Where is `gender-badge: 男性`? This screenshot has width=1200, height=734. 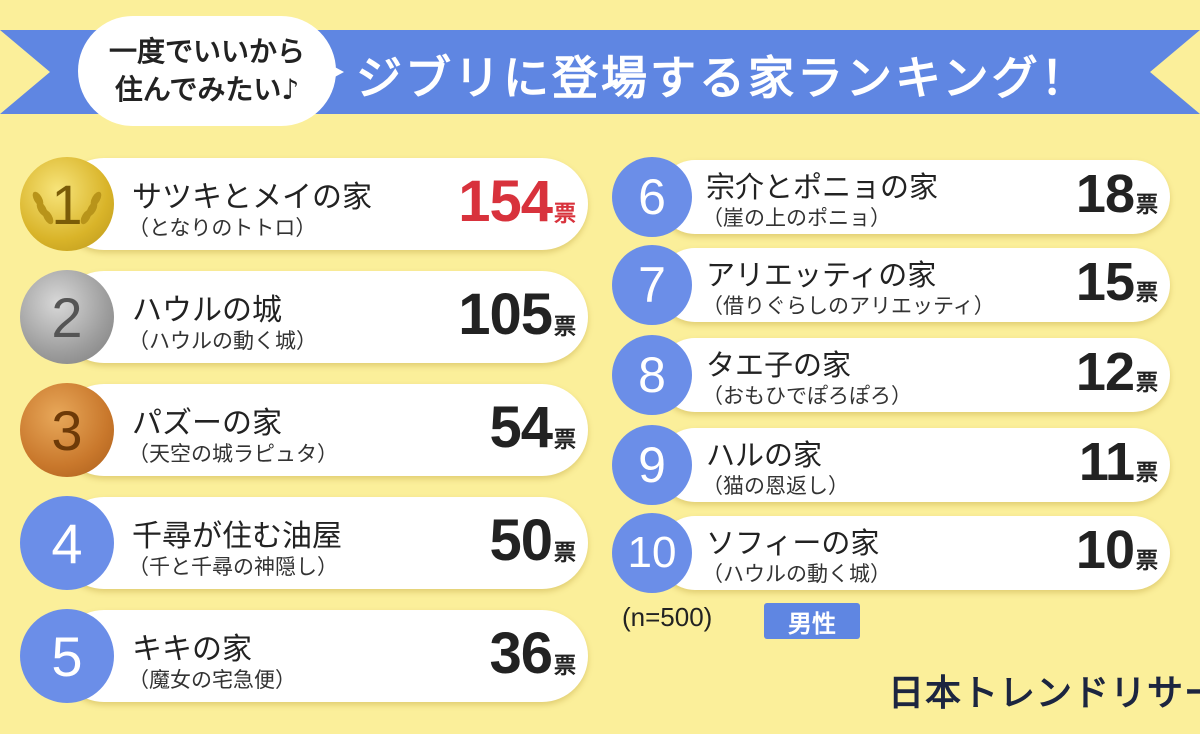 gender-badge: 男性 is located at coordinates (812, 621).